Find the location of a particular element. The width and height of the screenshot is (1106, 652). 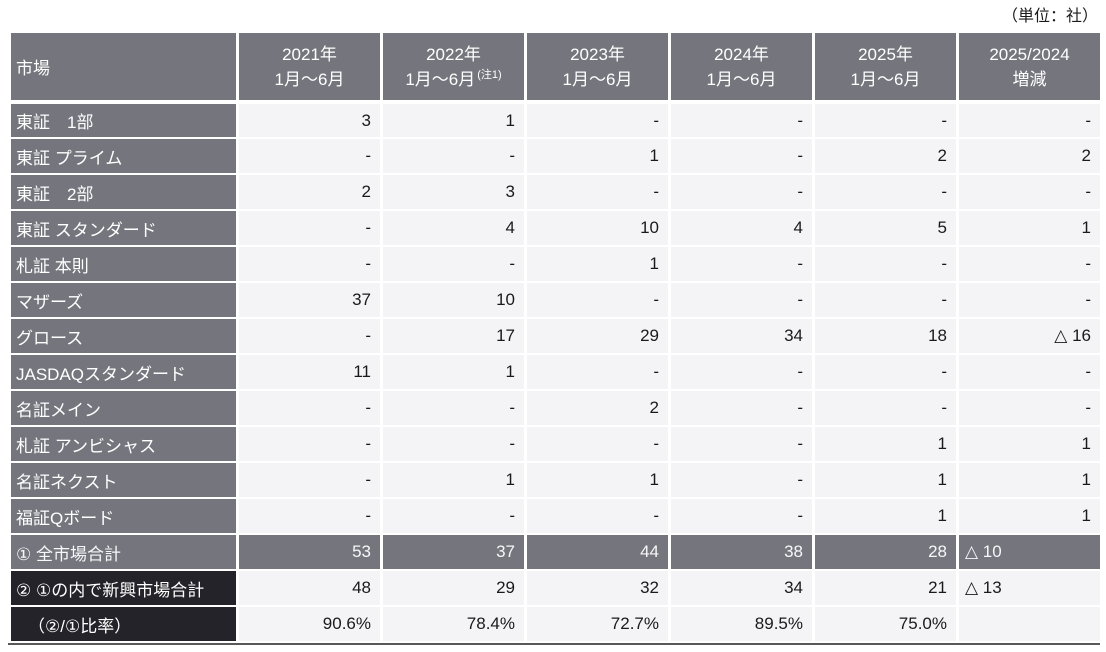

value-cell: 78.4% is located at coordinates (453, 624).